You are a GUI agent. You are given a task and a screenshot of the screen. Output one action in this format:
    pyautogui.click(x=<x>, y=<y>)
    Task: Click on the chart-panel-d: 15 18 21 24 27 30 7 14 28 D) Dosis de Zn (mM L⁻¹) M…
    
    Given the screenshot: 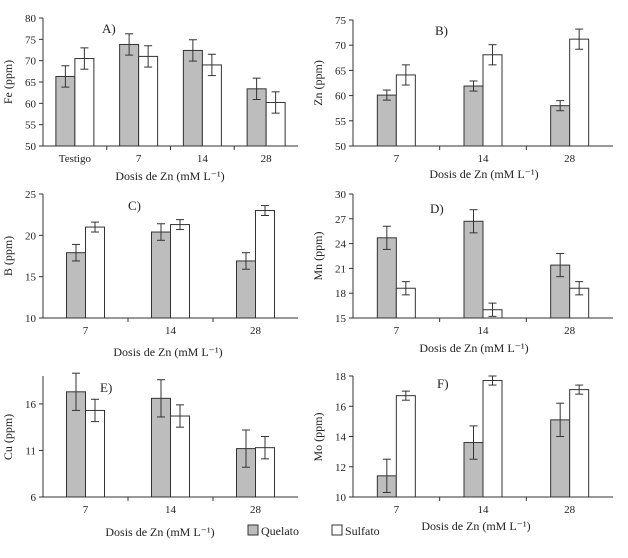 What is the action you would take?
    pyautogui.click(x=462, y=272)
    